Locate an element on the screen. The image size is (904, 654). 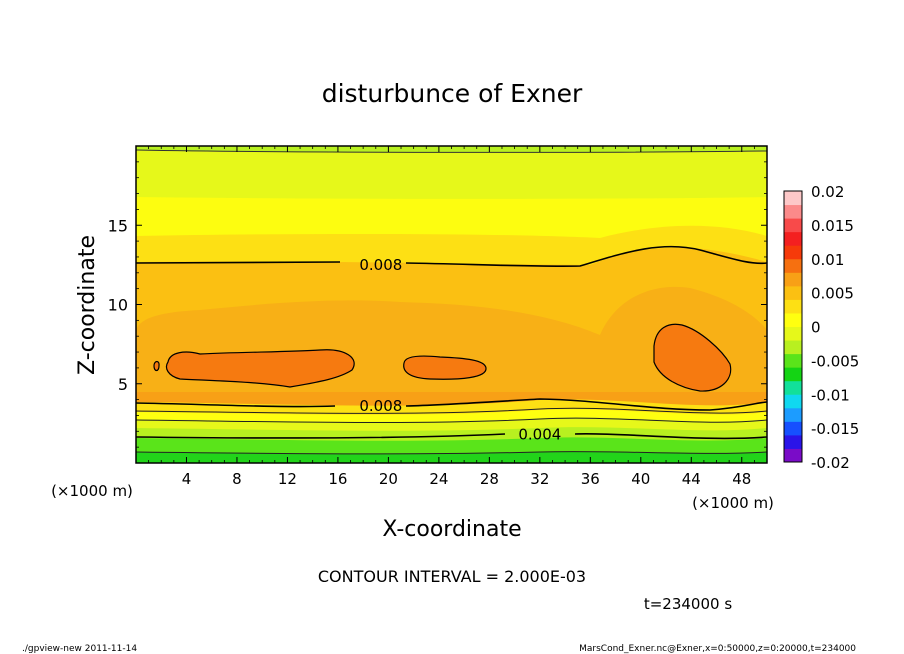
contour-top-thin is located at coordinates (451, 151).